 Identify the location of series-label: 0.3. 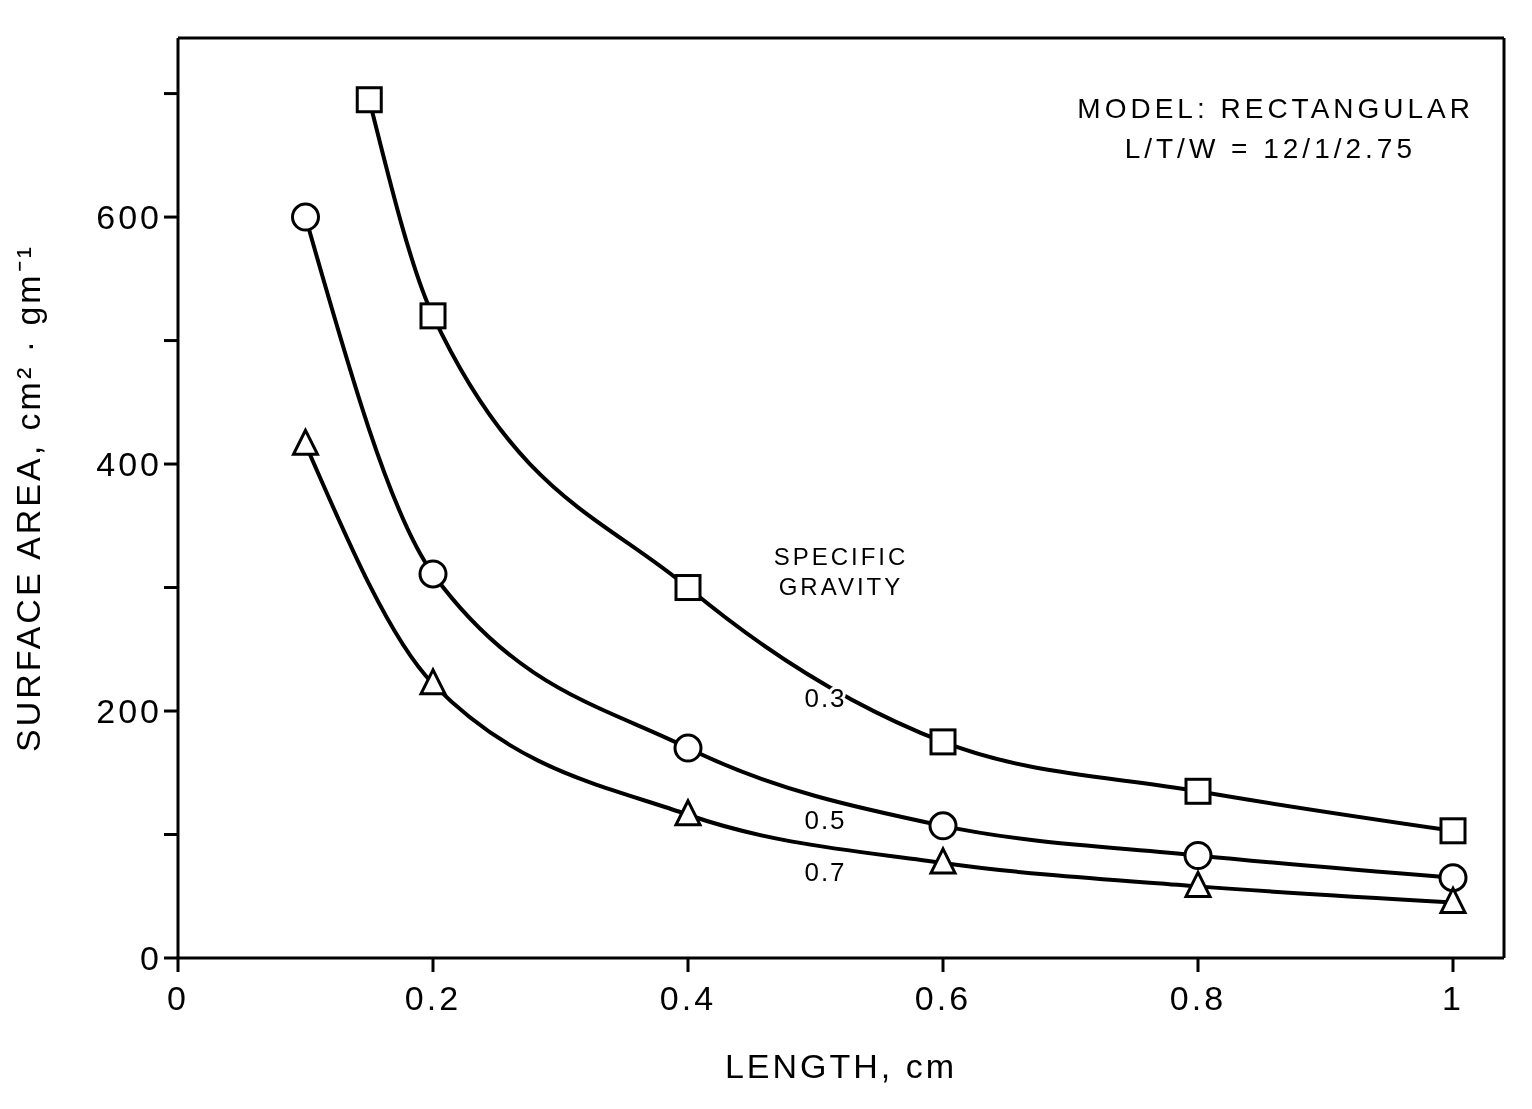
(825, 697).